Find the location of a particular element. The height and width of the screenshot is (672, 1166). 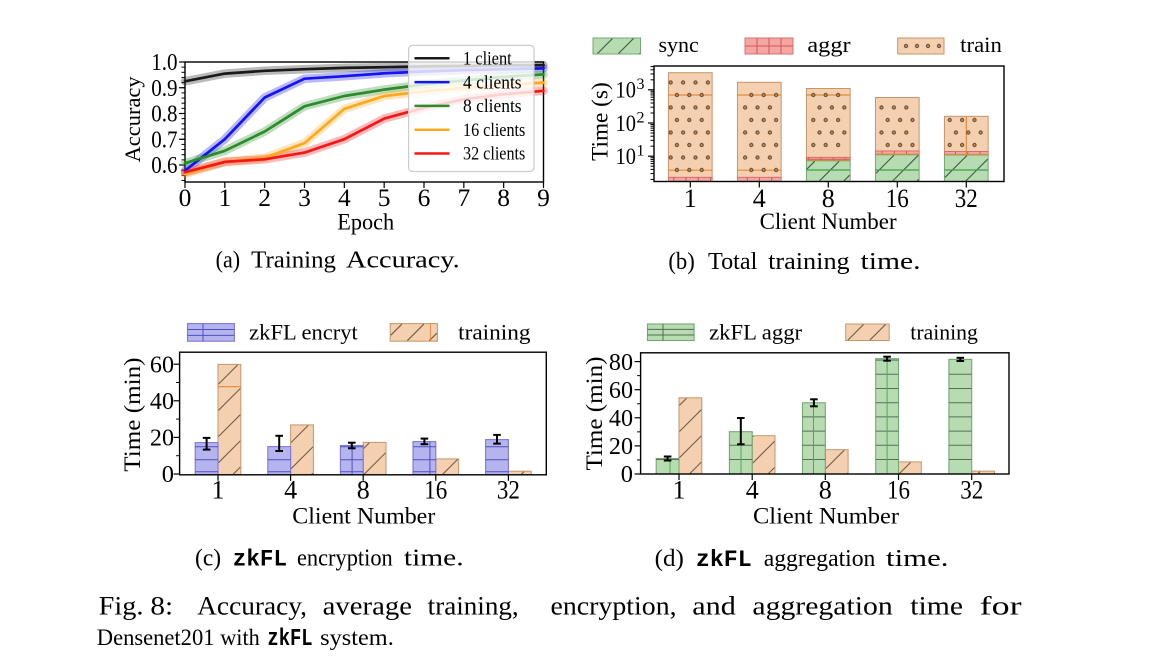

svg-text: (d) is located at coordinates (669, 558).